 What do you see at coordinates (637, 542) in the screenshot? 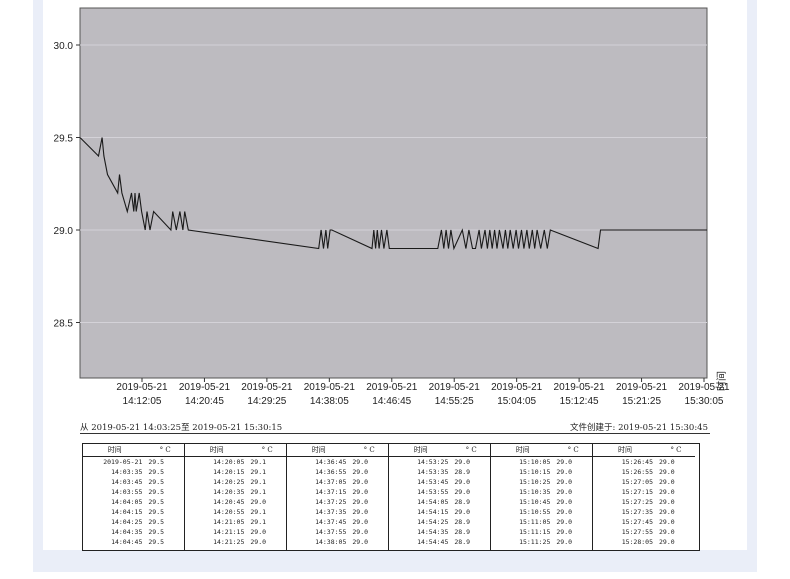
I see `cell-time: 15:28:05` at bounding box center [637, 542].